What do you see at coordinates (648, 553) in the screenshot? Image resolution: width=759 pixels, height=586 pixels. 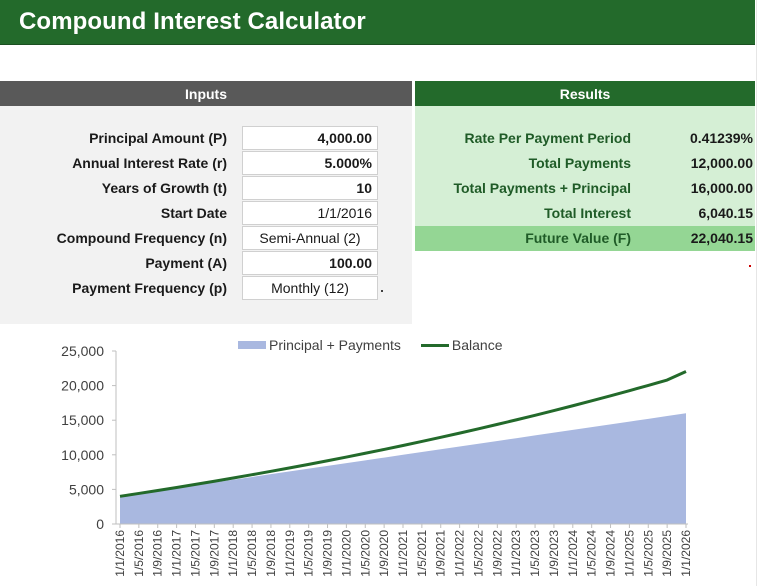 I see `x-tick-label: 1/5/2025` at bounding box center [648, 553].